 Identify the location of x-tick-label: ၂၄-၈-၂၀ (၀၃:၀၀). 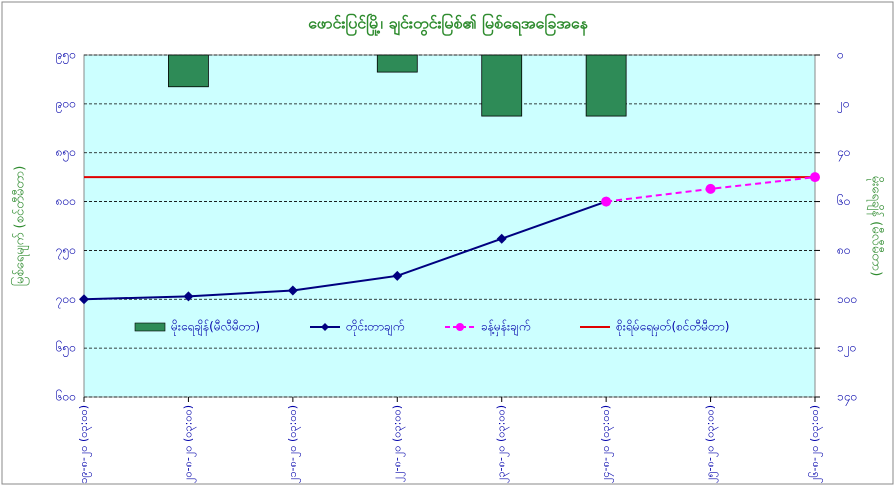
(606, 444).